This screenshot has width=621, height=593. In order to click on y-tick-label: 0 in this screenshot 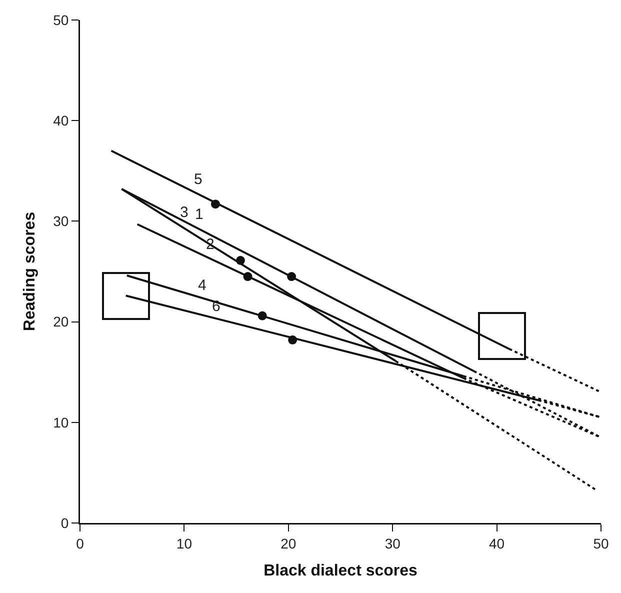, I will do `click(64, 522)`.